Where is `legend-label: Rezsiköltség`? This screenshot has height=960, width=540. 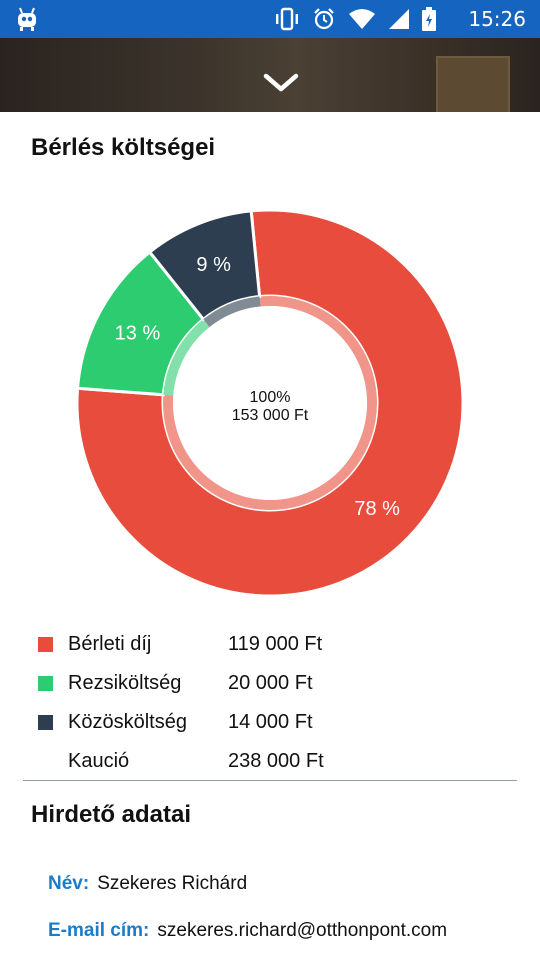
legend-label: Rezsiköltség is located at coordinates (148, 683).